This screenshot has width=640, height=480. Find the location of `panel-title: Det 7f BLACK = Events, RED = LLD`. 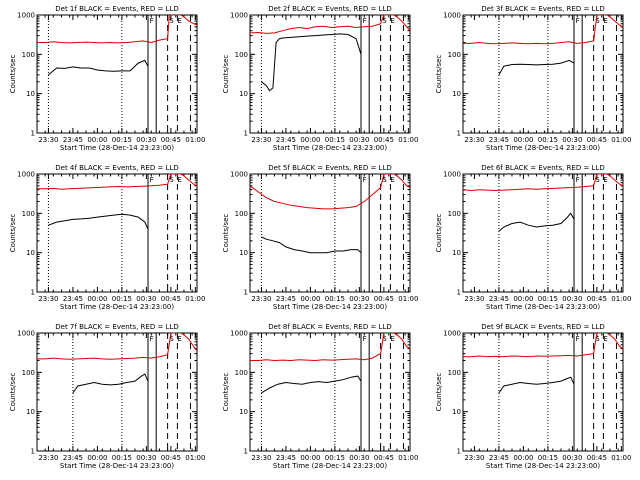

panel-title: Det 7f BLACK = Events, RED = LLD is located at coordinates (116, 327).